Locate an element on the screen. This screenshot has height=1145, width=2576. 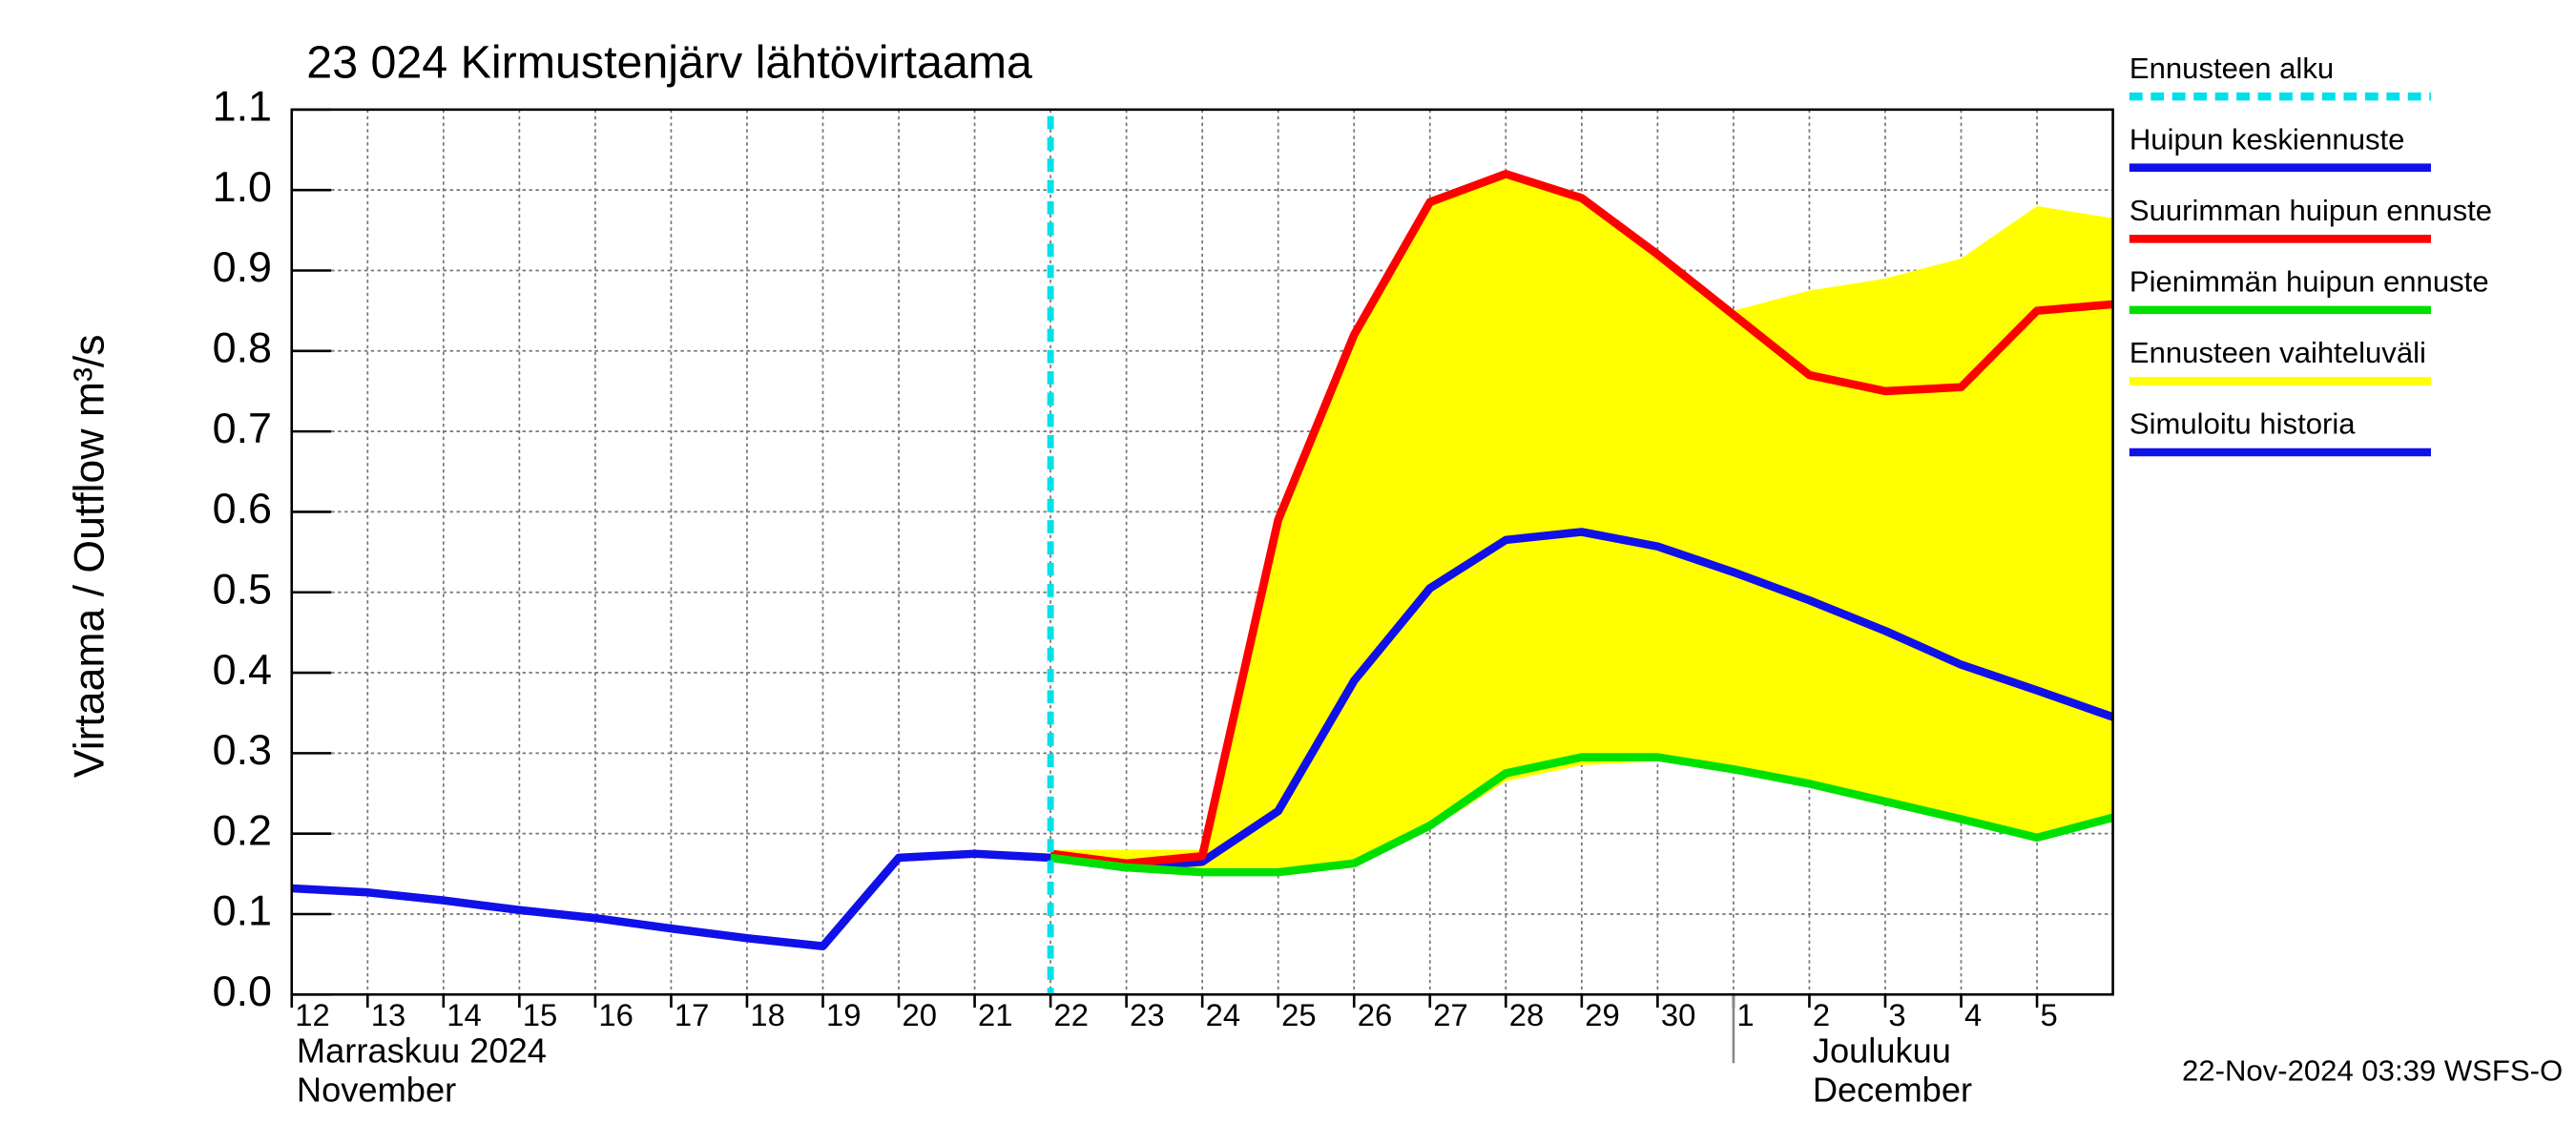
legend-label: Ennusteen alku is located at coordinates (2231, 69).